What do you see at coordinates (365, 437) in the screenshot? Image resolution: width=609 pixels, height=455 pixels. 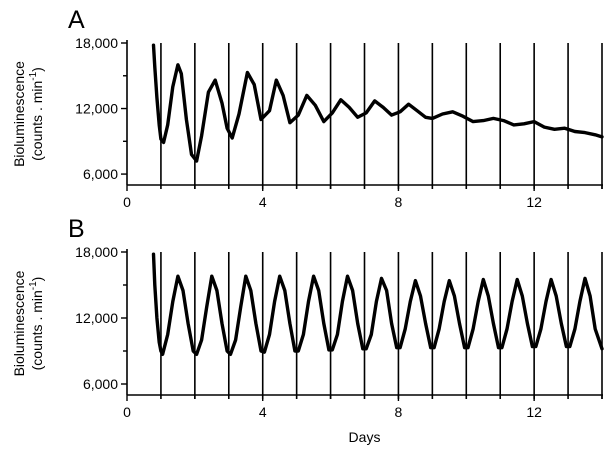 I see `x-axis-title: Days` at bounding box center [365, 437].